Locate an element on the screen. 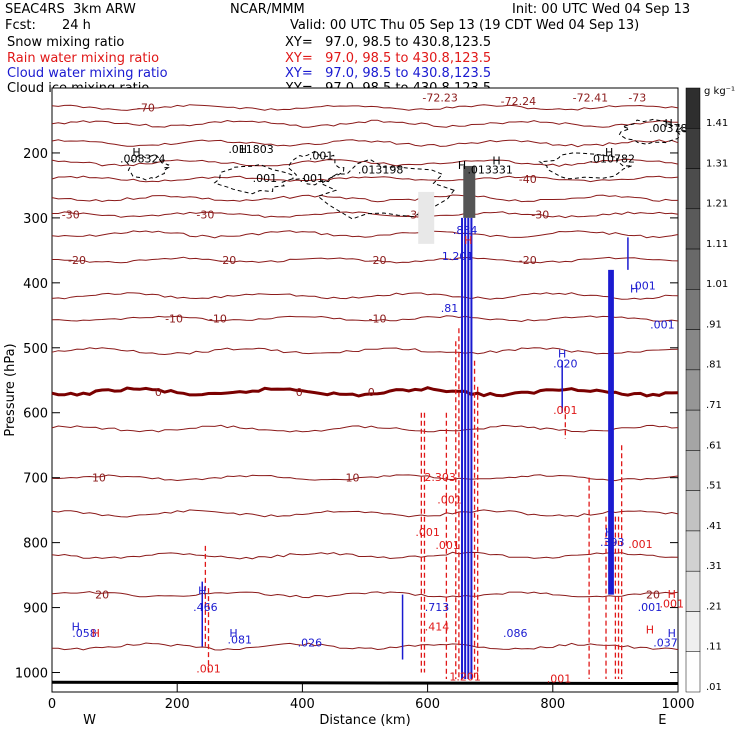  field-cloudwater-label: Cloud water mixing ratio is located at coordinates (87, 73).